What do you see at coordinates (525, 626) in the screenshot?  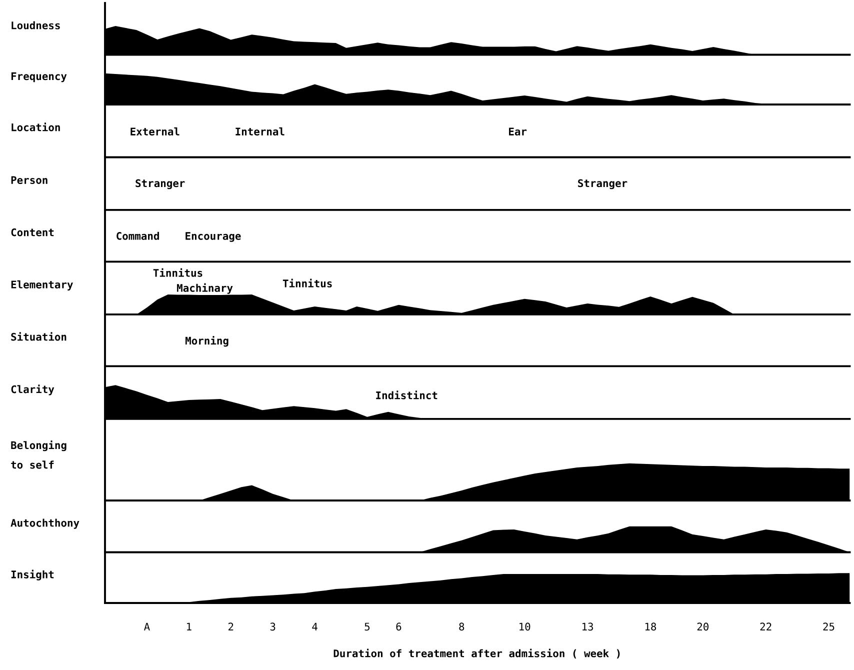 I see `x-tick-label: 10` at bounding box center [525, 626].